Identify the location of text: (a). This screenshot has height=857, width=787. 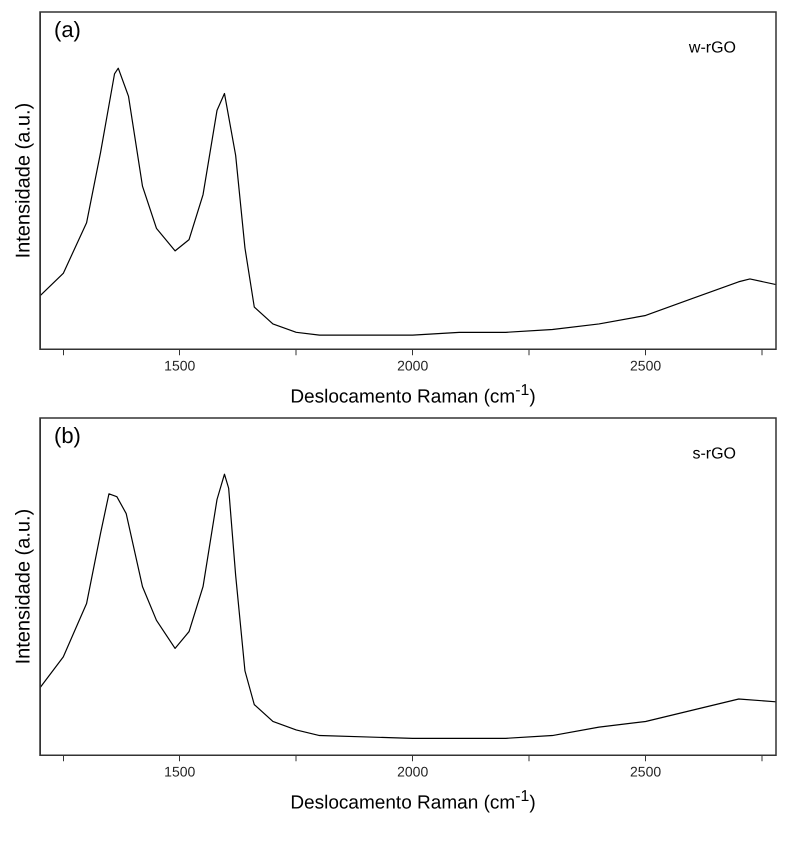
(67, 29).